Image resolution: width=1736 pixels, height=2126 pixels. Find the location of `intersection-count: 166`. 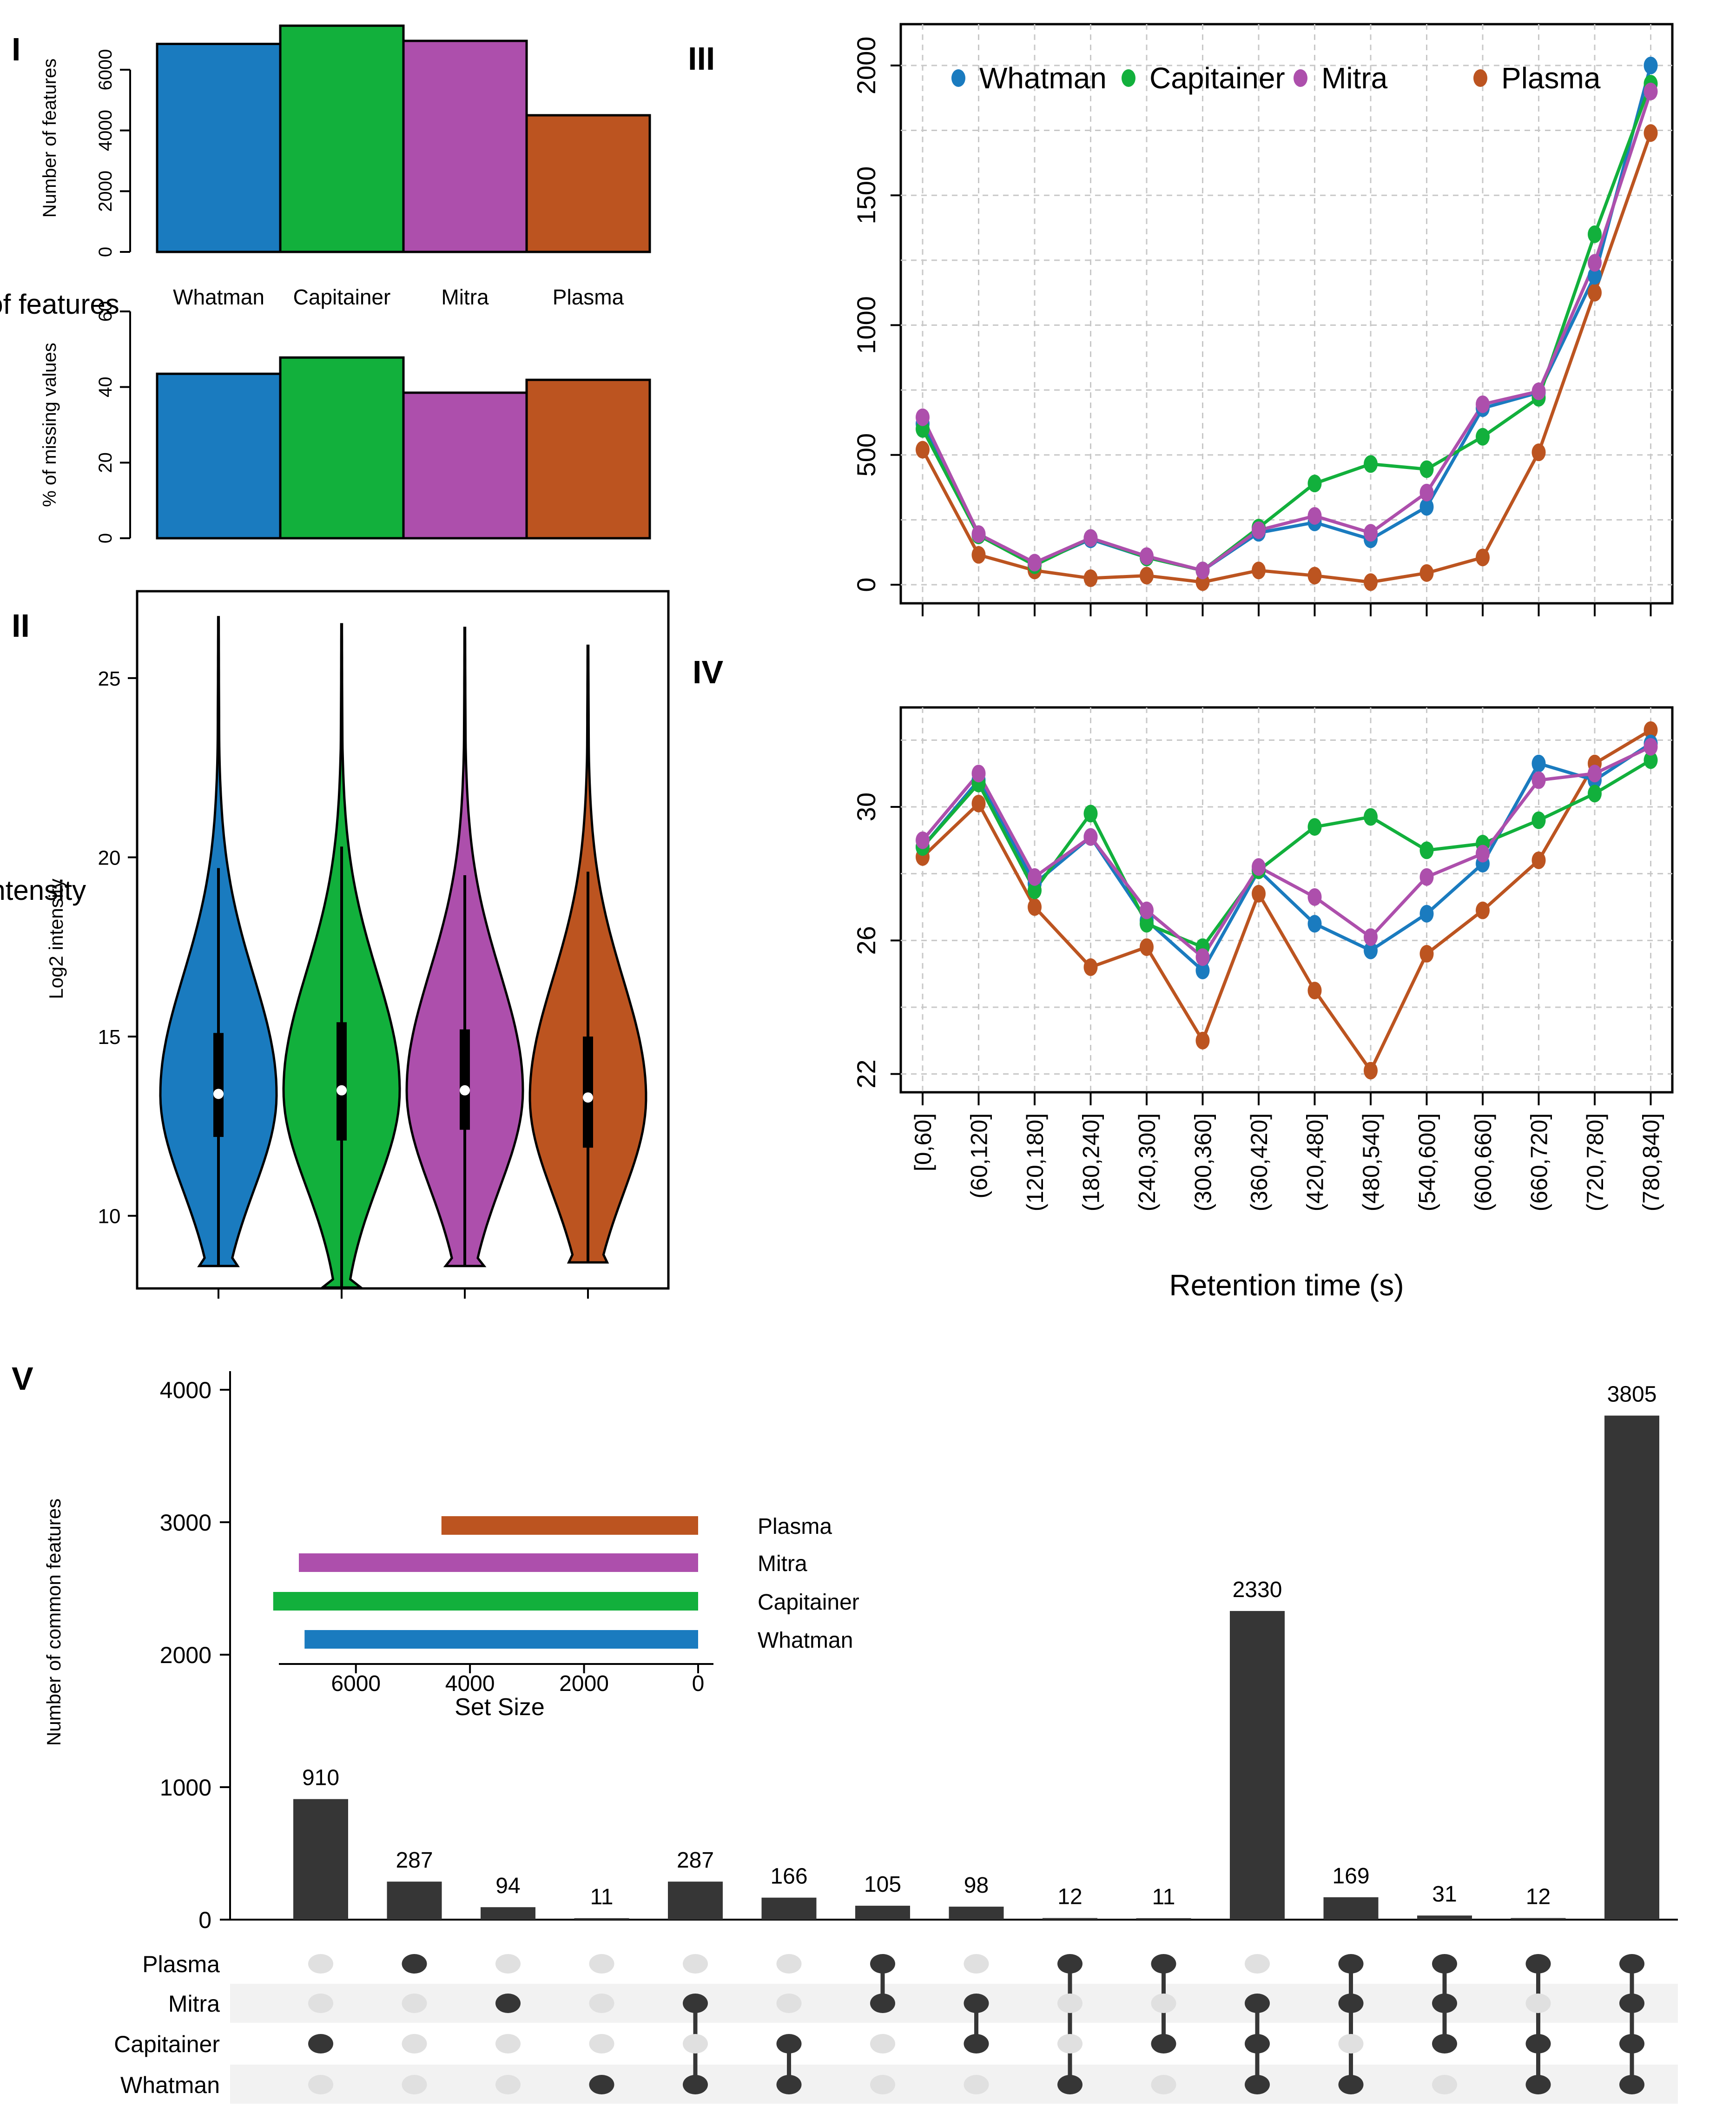

intersection-count: 166 is located at coordinates (789, 1876).